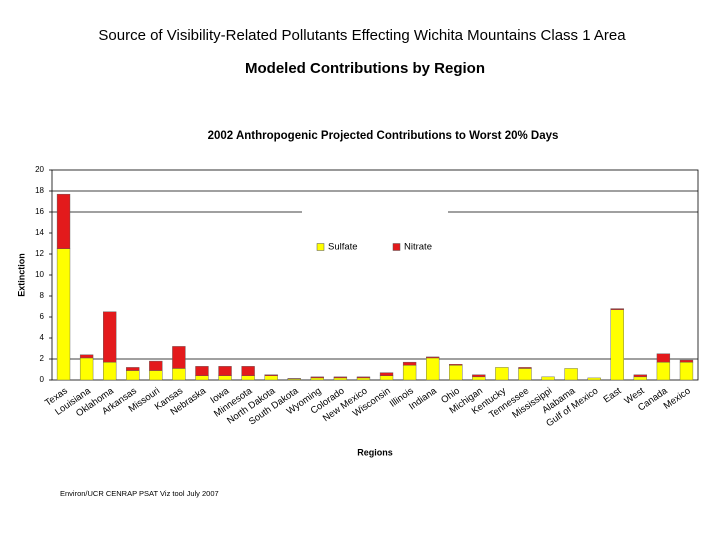 The height and width of the screenshot is (540, 720). Describe the element at coordinates (39, 253) in the screenshot. I see `y-tick-label: 12` at that location.